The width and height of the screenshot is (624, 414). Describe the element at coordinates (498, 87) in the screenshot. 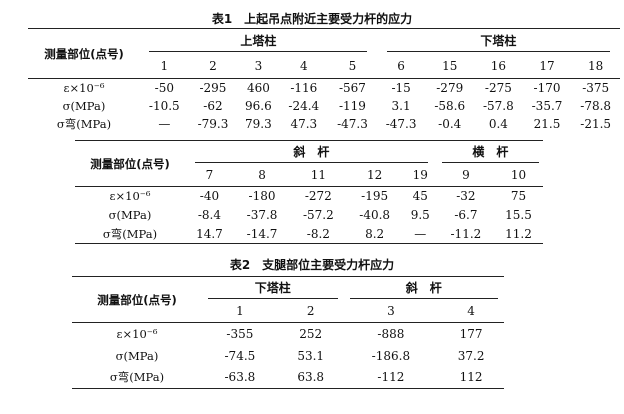

I see `cell-value: -275` at that location.